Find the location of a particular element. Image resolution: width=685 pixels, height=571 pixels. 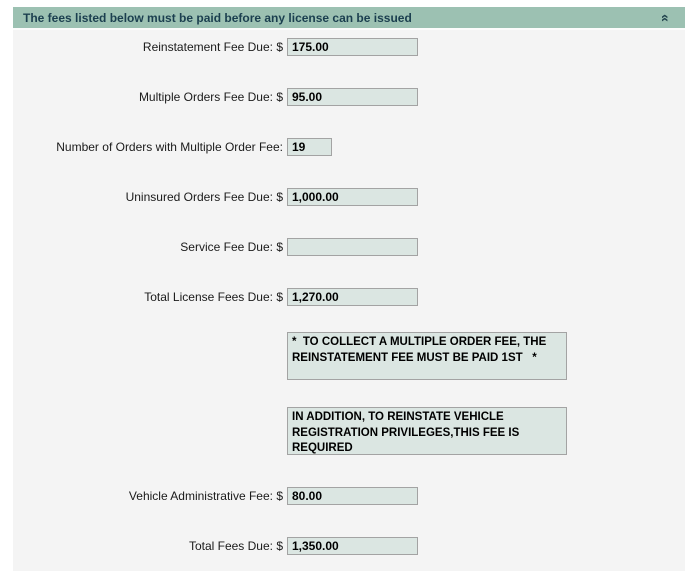

total-fees-label: Total Fees Due: $ is located at coordinates (235, 546).